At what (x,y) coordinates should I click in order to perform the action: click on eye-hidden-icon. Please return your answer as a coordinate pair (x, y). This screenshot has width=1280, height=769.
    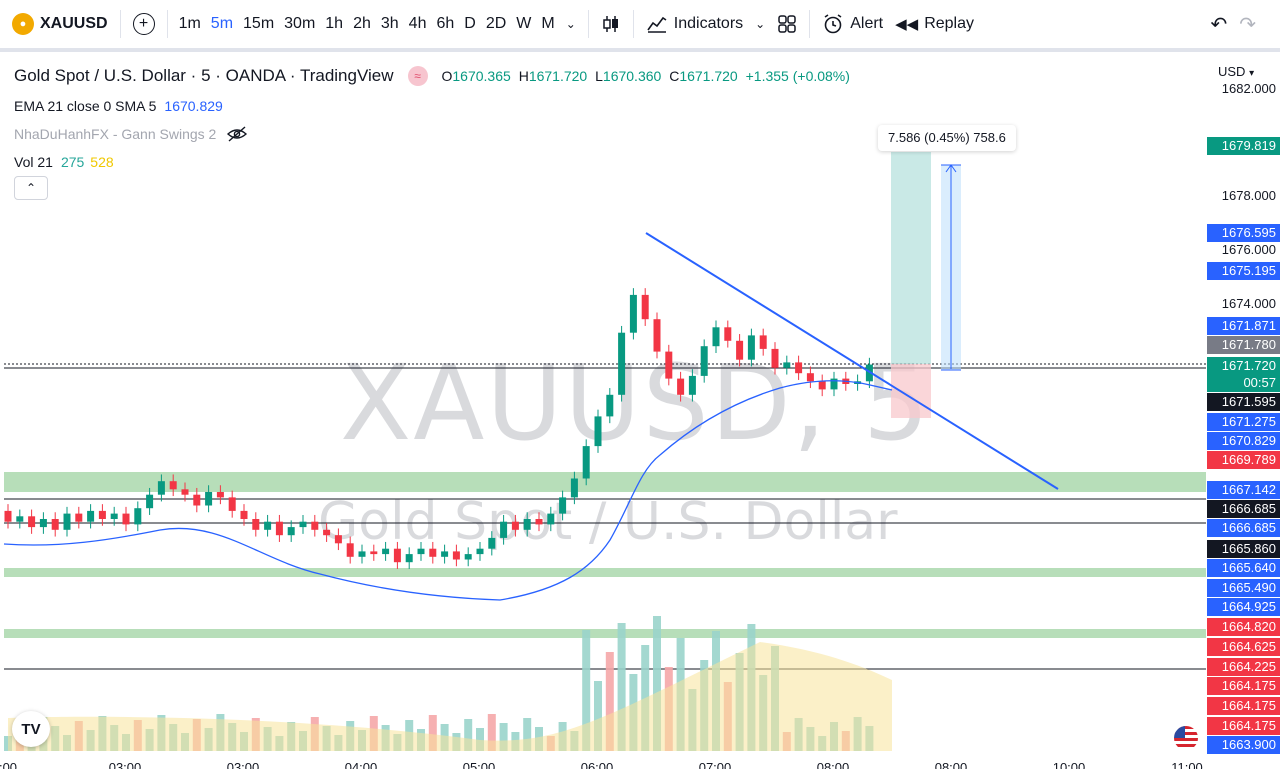
    Looking at the image, I should click on (237, 134).